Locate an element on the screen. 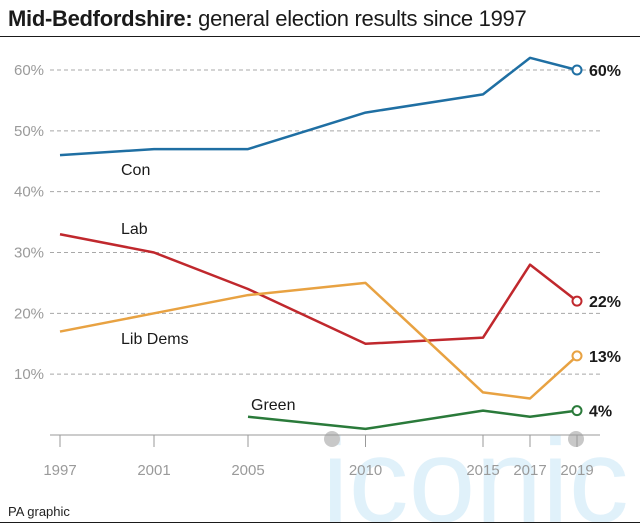 This screenshot has width=640, height=528. end-label-green: 4% is located at coordinates (600, 412).